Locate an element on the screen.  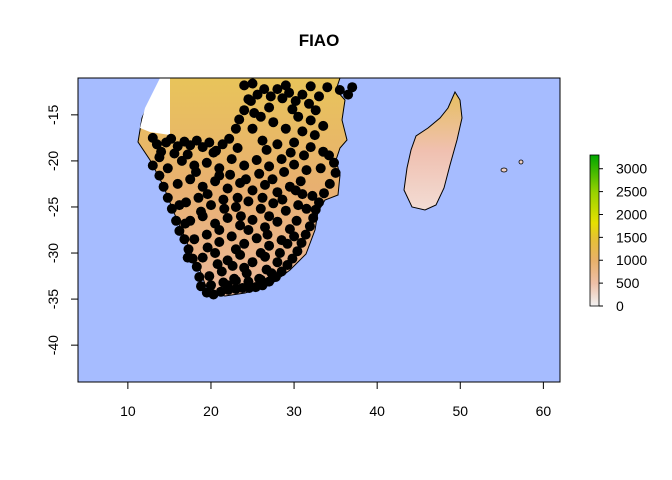
x-tick-label: 30 is located at coordinates (294, 411).